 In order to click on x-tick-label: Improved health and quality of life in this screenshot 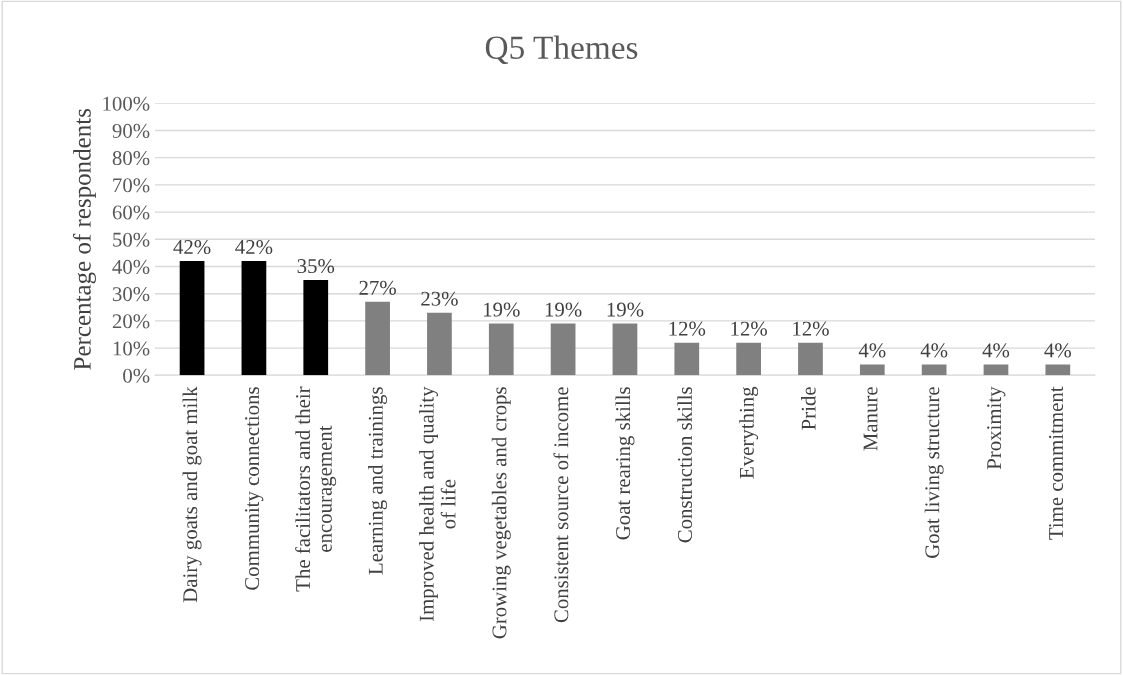, I will do `click(437, 504)`.